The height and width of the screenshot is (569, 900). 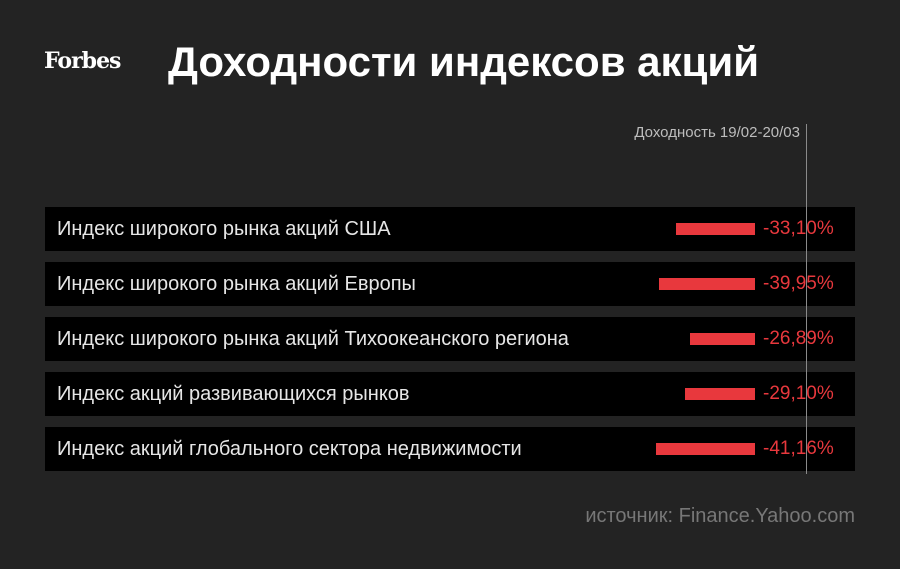 I want to click on bar-row: Индекс акций развивающихся рынков -29,10%, so click(x=450, y=394).